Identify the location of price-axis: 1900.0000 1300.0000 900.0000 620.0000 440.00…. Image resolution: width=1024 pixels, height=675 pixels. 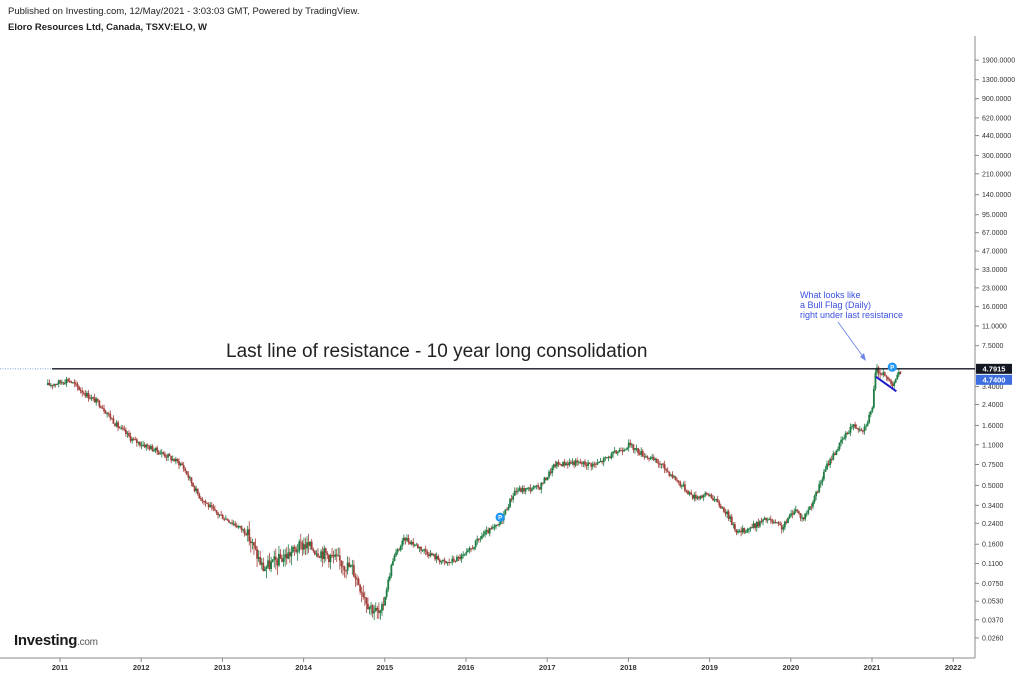
(994, 347).